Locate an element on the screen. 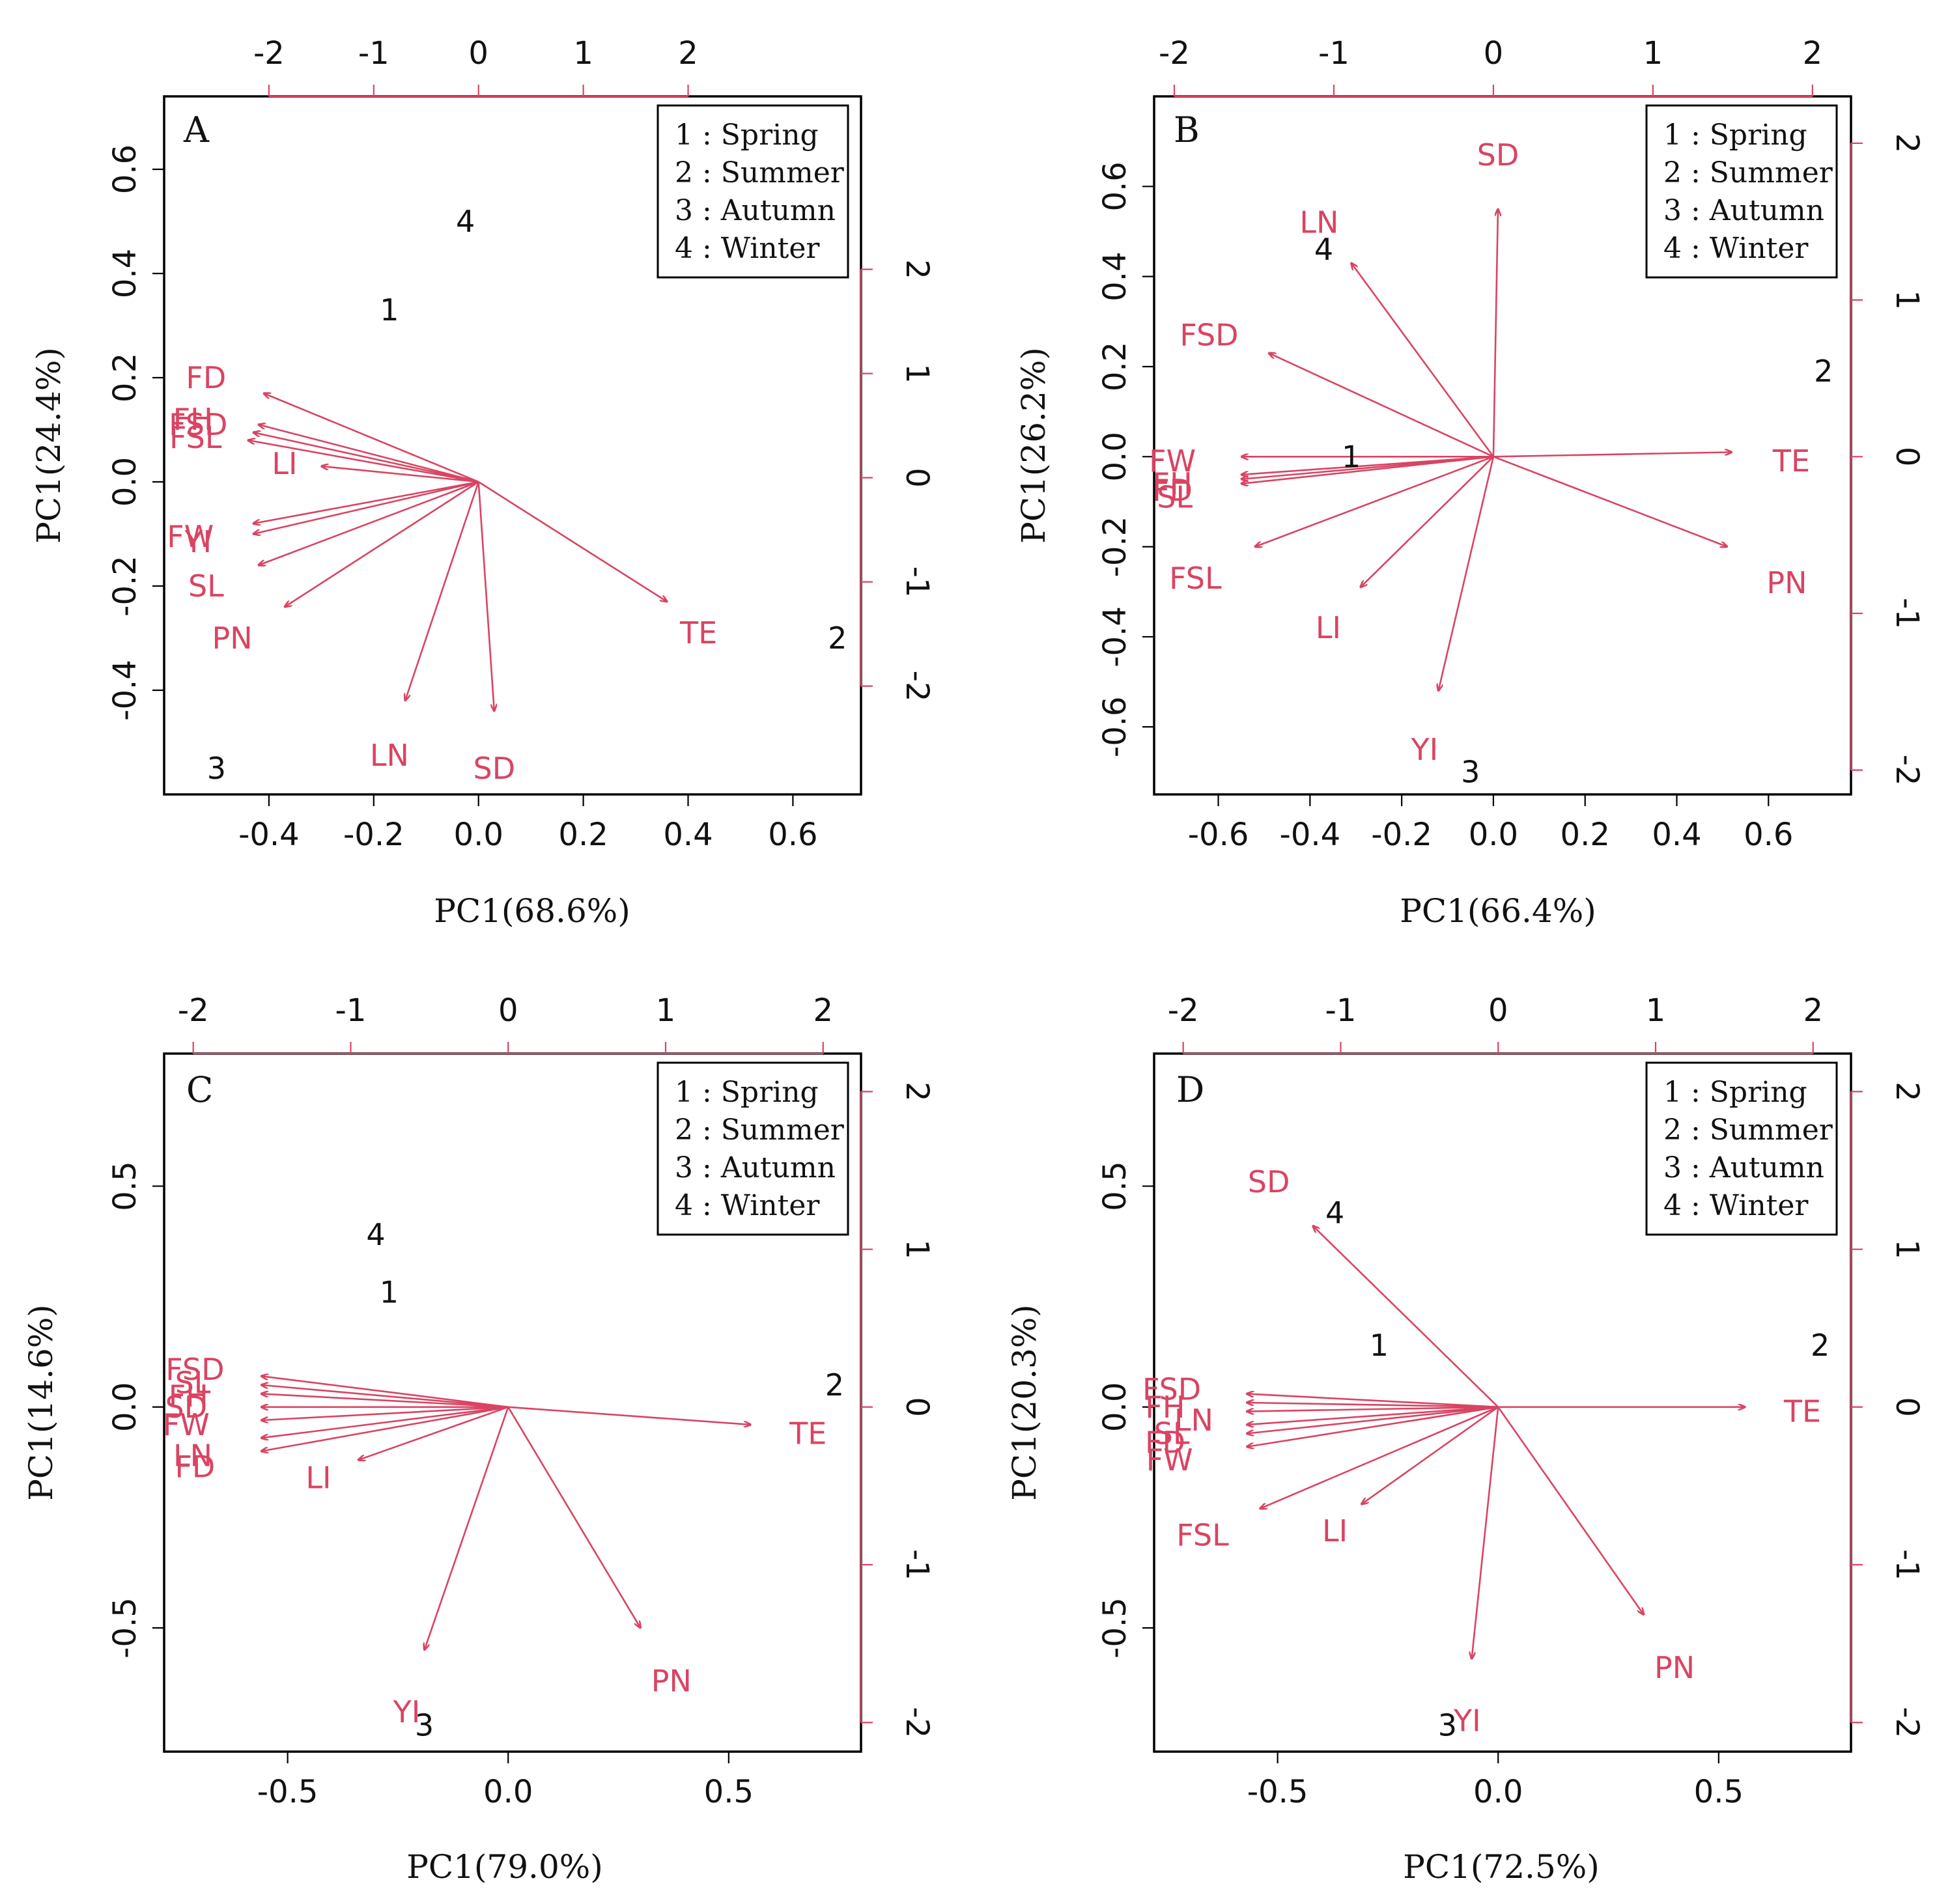  loading-arrow-te is located at coordinates (573, 542).